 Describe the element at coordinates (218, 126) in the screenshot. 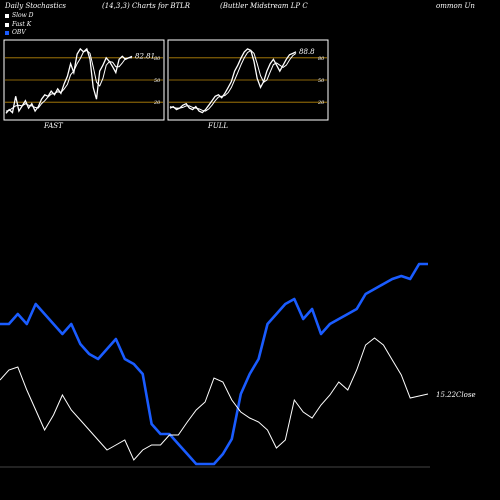

I see `panel-label-full: FULL` at that location.